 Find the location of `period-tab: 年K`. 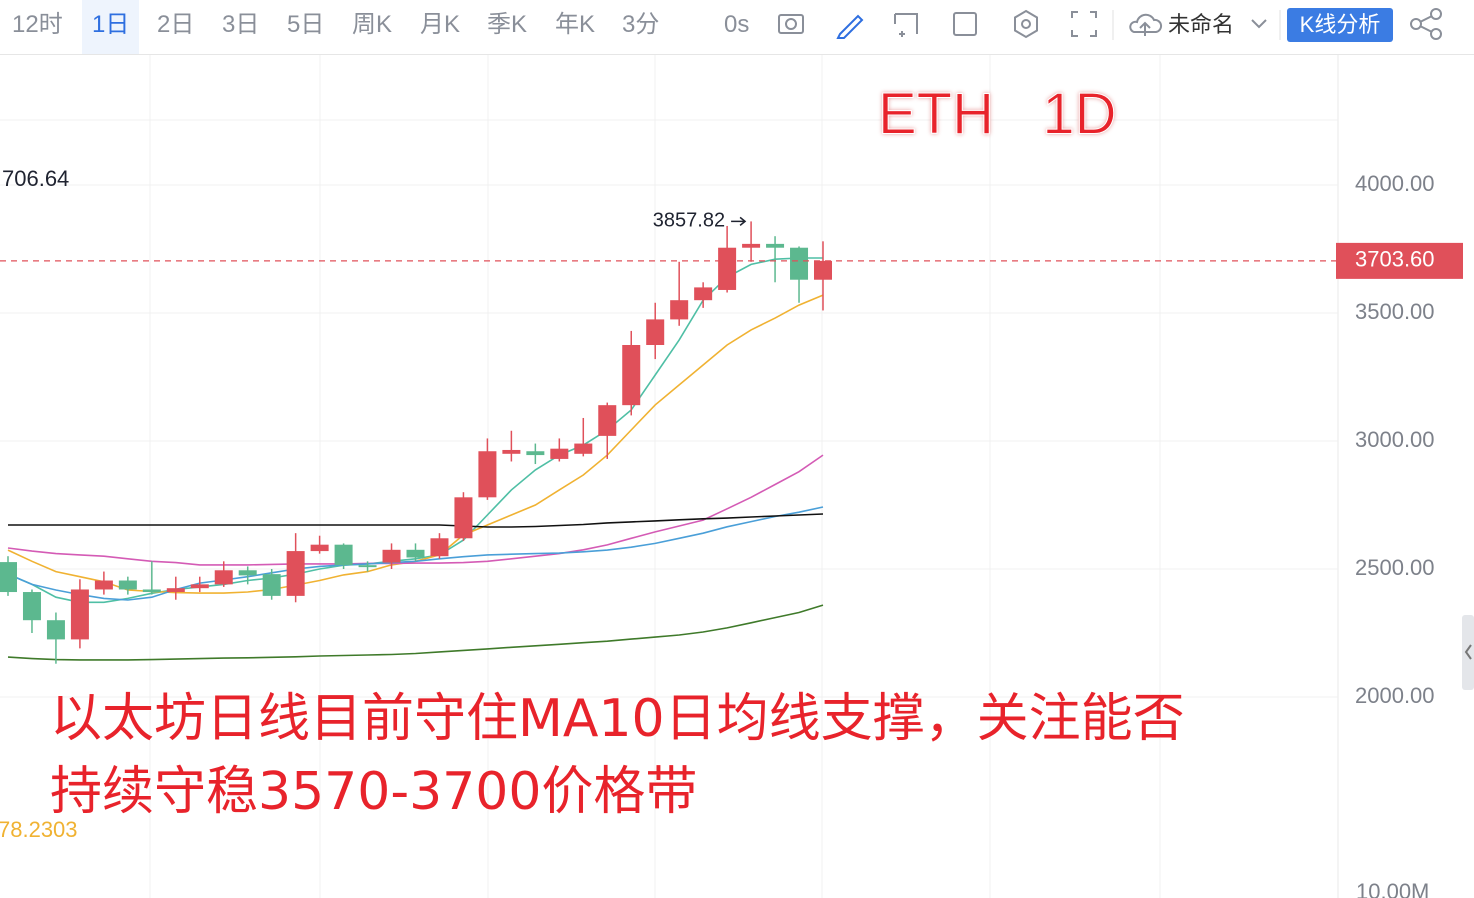

period-tab: 年K is located at coordinates (575, 24).